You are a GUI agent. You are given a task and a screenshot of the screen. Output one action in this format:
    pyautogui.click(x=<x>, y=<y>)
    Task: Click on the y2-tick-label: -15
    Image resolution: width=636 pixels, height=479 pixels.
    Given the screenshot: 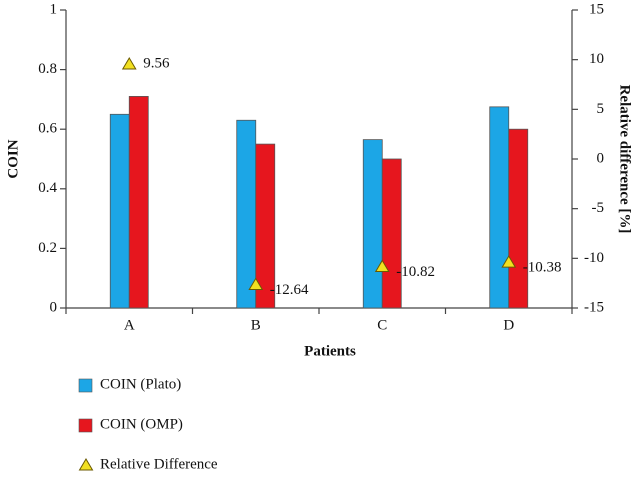 What is the action you would take?
    pyautogui.click(x=594, y=307)
    